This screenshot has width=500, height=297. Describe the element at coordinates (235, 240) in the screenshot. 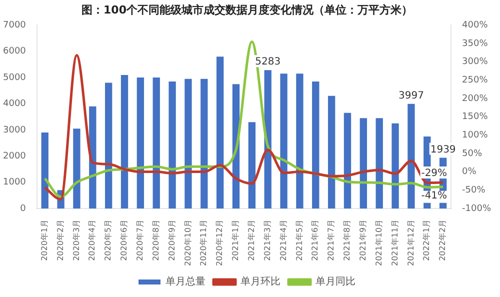

I see `x-tick-label: 2021年1月` at that location.